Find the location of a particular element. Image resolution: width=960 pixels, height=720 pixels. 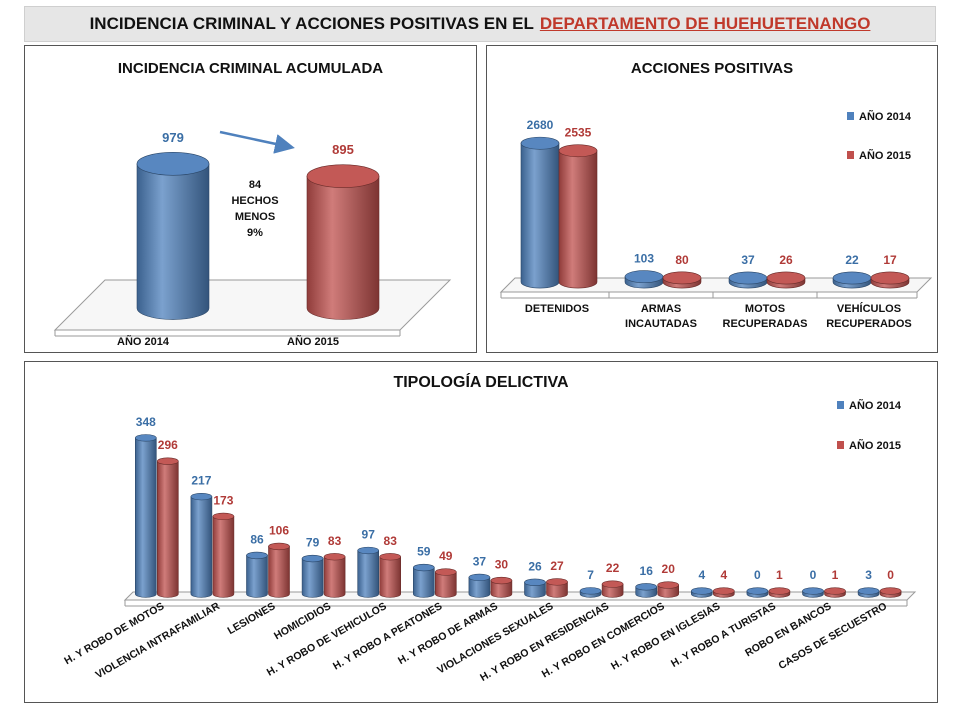

bar-6-0-body is located at coordinates (479, 587).